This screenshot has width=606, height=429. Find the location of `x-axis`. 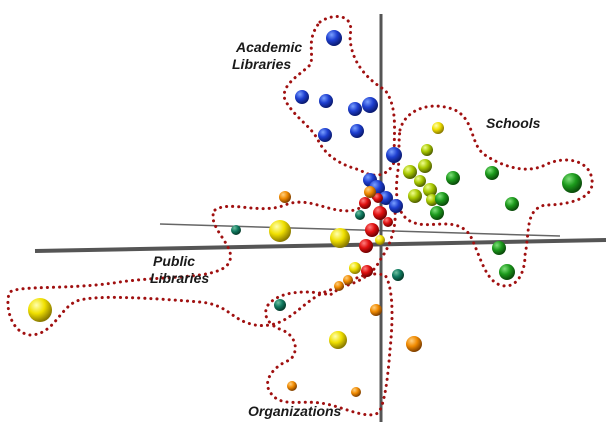

x-axis is located at coordinates (320, 245).